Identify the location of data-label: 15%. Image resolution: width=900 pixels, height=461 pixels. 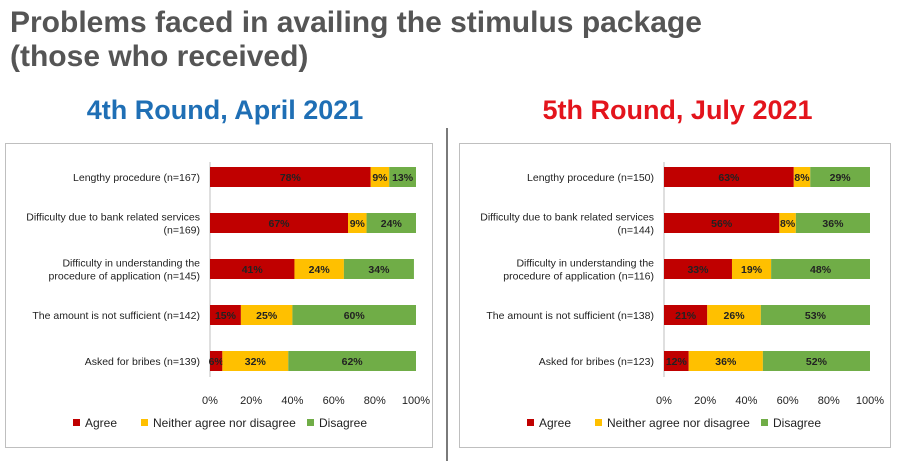
(226, 316).